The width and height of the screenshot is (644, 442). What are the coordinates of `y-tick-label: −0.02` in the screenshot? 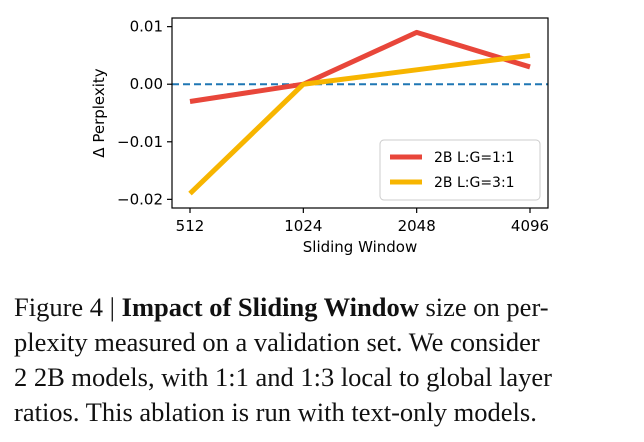 It's located at (140, 199).